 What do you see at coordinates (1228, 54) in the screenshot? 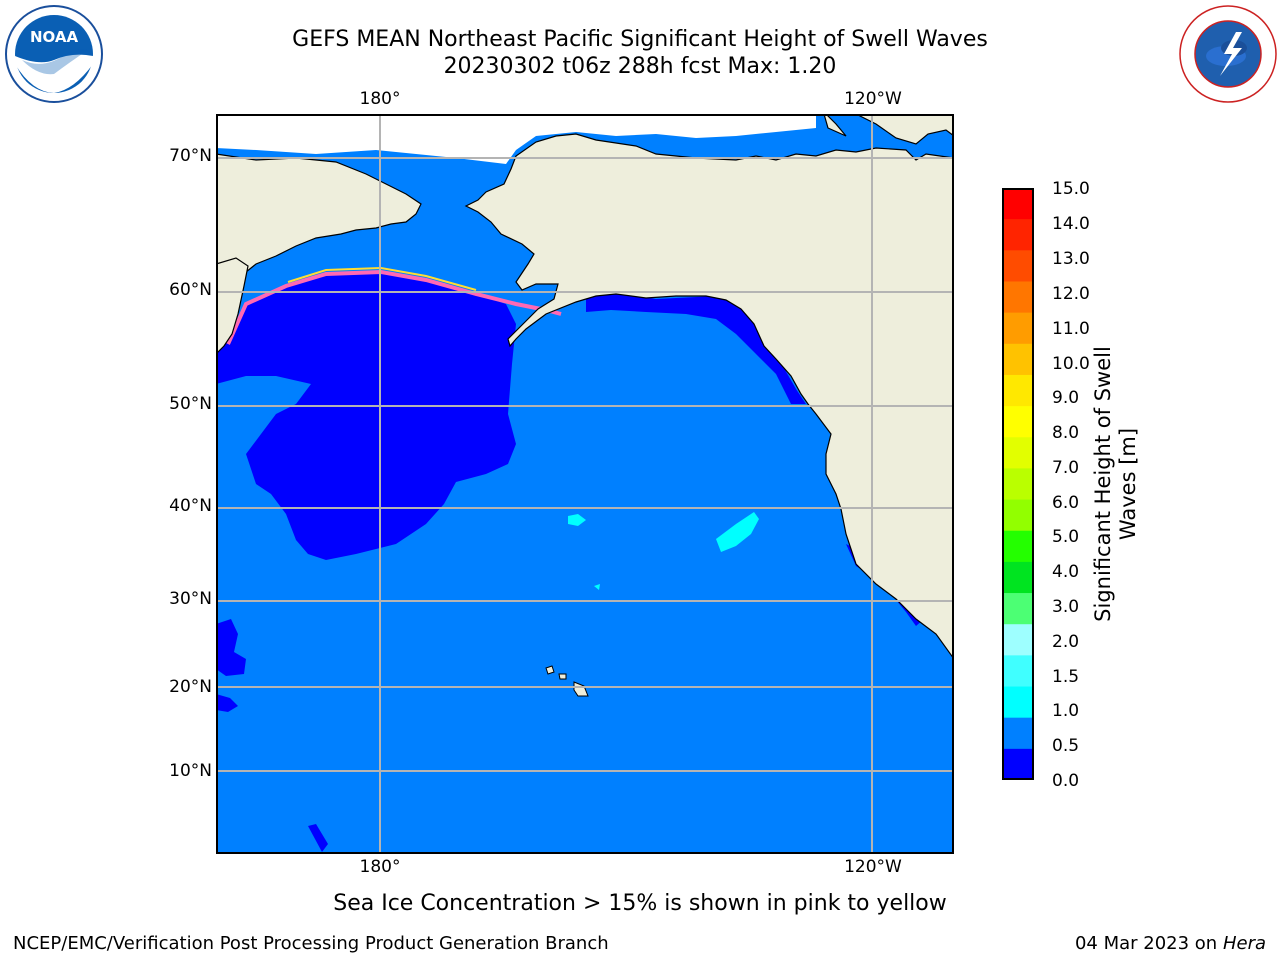
I see `nws-logo` at bounding box center [1228, 54].